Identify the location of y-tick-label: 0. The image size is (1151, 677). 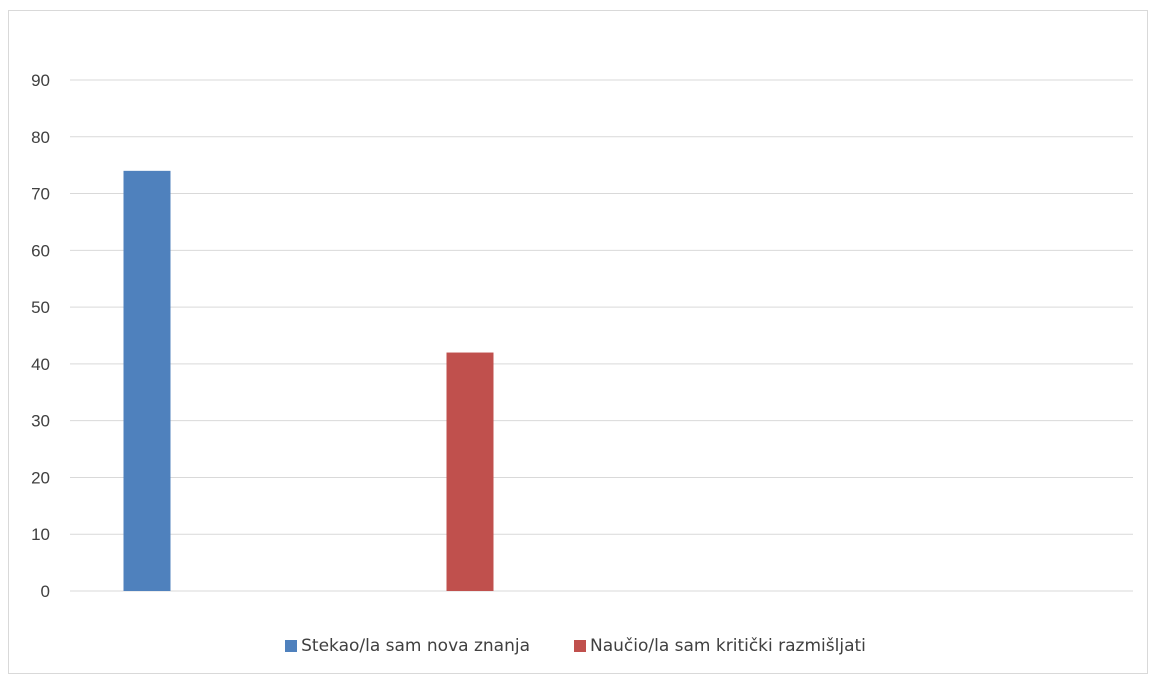
(45, 591).